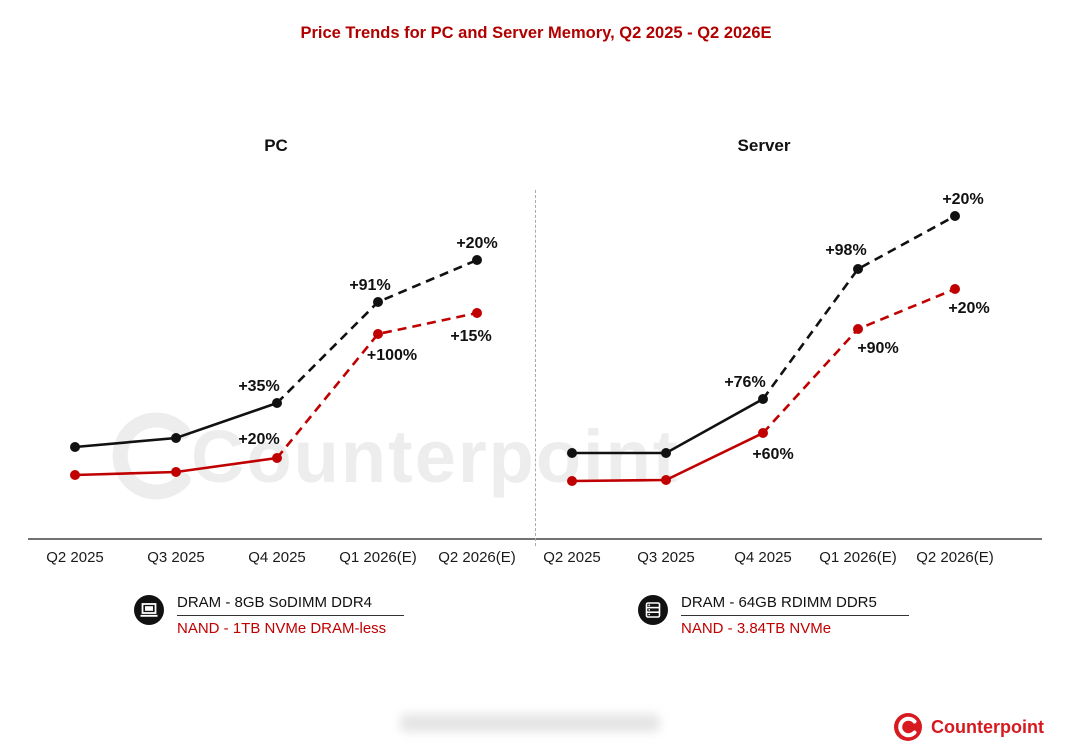 This screenshot has height=756, width=1072. I want to click on annotation-label: +15%, so click(470, 336).